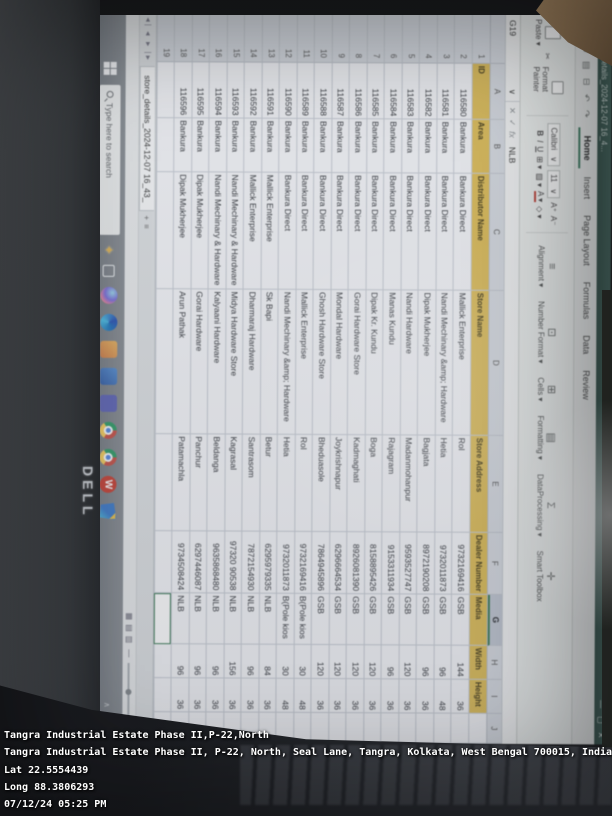 This screenshot has height=816, width=612. What do you see at coordinates (129, 616) in the screenshot?
I see `view-mode-icon: ▦` at bounding box center [129, 616].